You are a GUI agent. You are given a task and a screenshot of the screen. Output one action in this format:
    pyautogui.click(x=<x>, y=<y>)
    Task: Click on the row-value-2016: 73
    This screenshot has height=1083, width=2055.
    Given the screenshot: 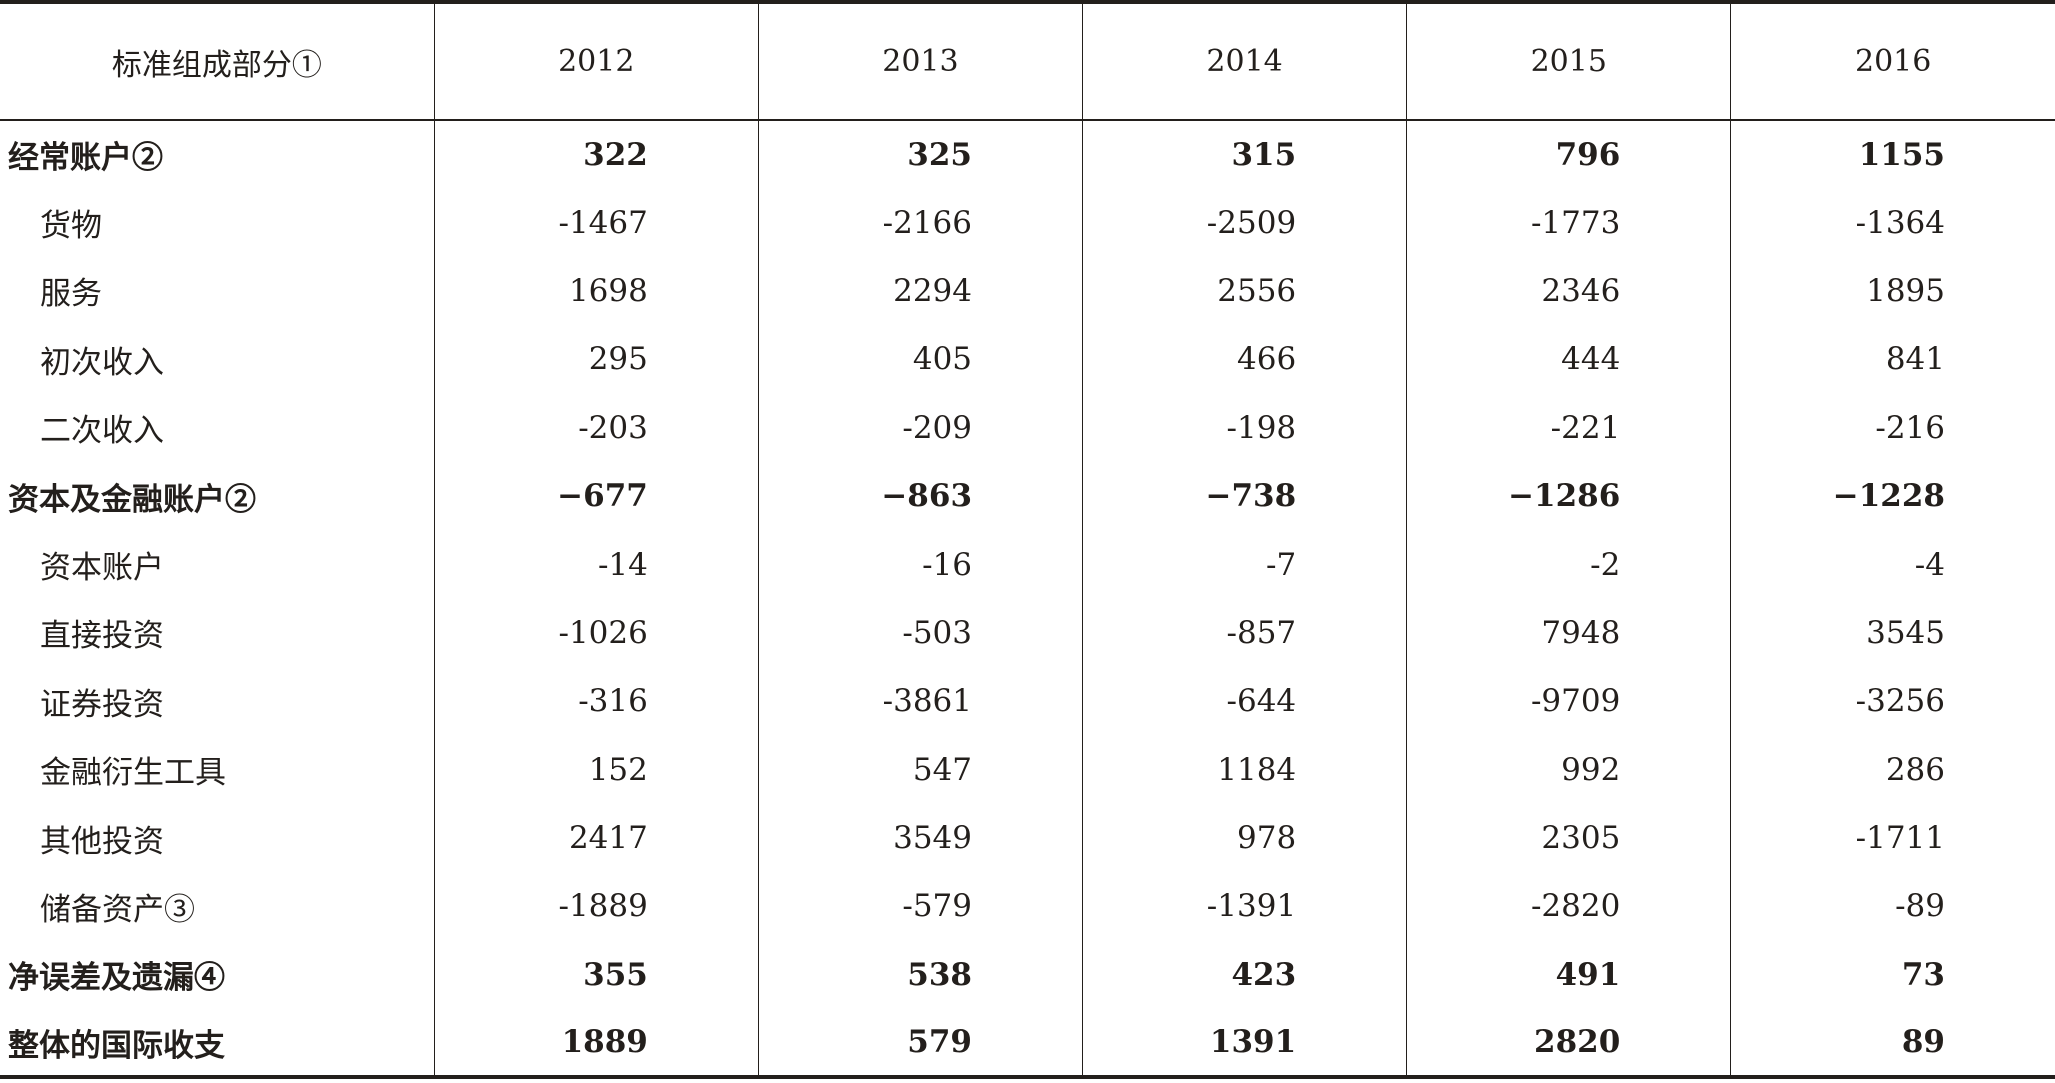 What is the action you would take?
    pyautogui.click(x=1892, y=975)
    